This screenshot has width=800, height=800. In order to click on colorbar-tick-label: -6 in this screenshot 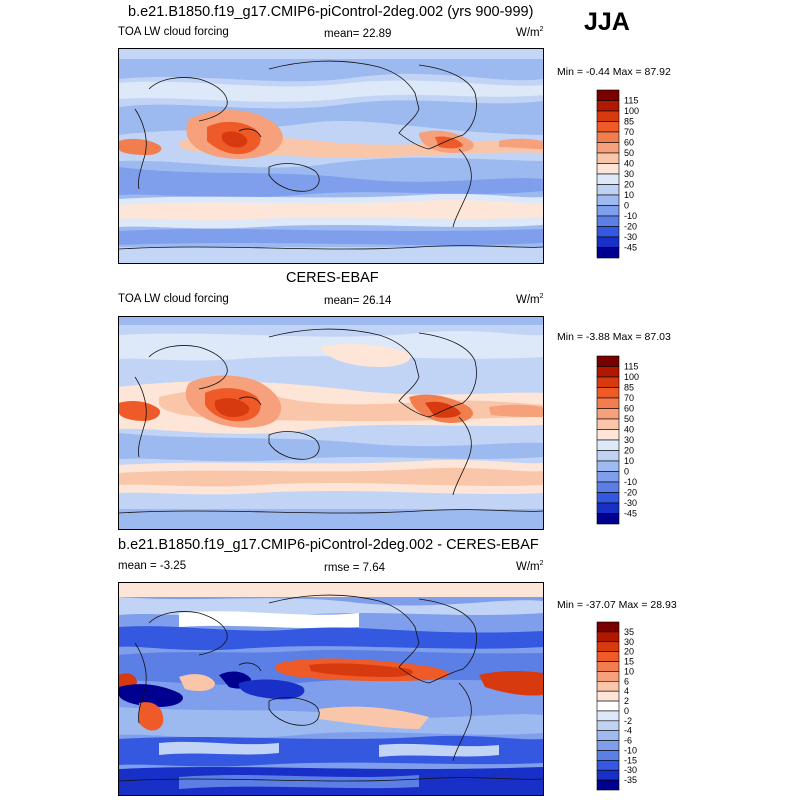, I will do `click(628, 741)`.